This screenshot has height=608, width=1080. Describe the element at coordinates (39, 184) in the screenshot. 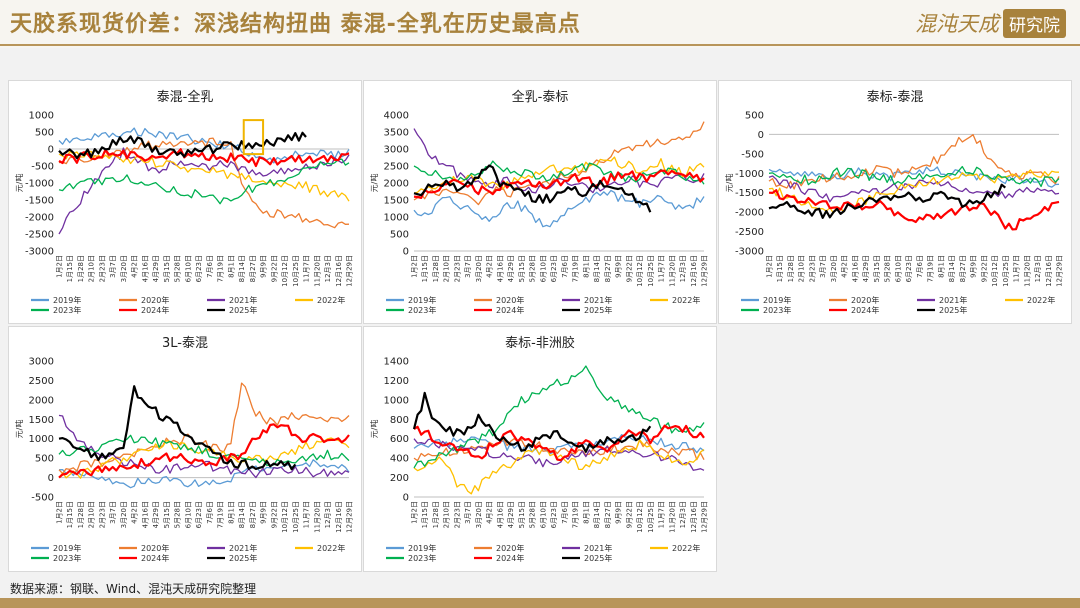

I see `y-tick-label: -1000` at that location.